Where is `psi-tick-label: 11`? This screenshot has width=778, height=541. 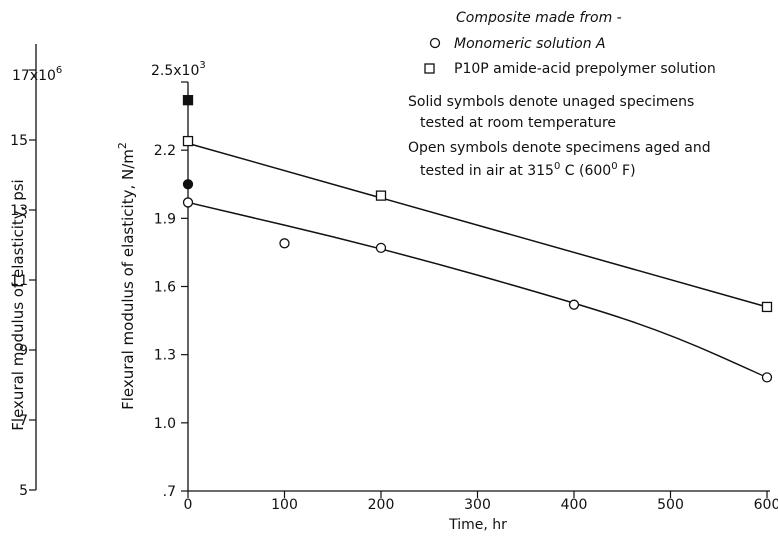
psi-tick-label: 11 is located at coordinates (19, 281).